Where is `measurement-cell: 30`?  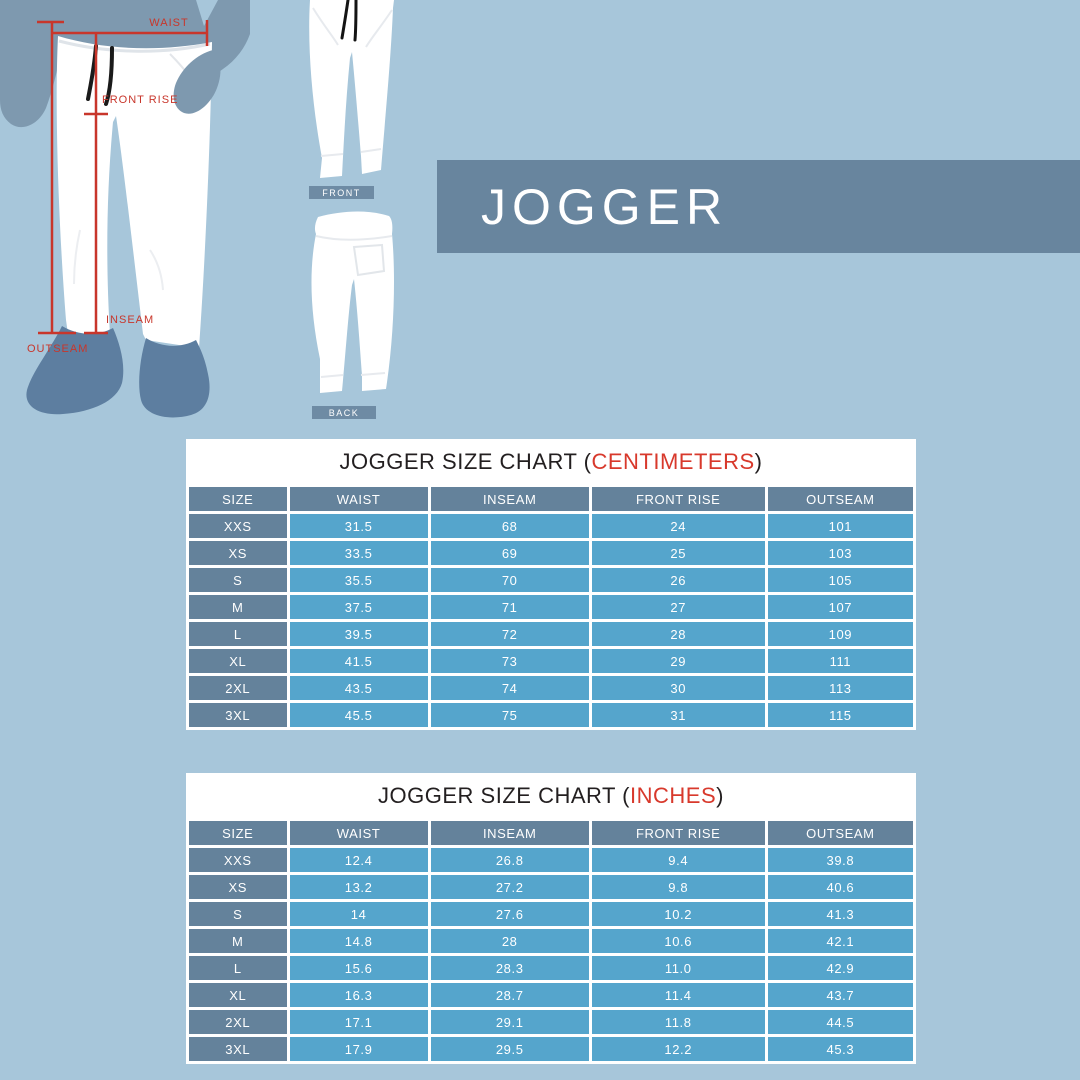
measurement-cell: 30 is located at coordinates (678, 688).